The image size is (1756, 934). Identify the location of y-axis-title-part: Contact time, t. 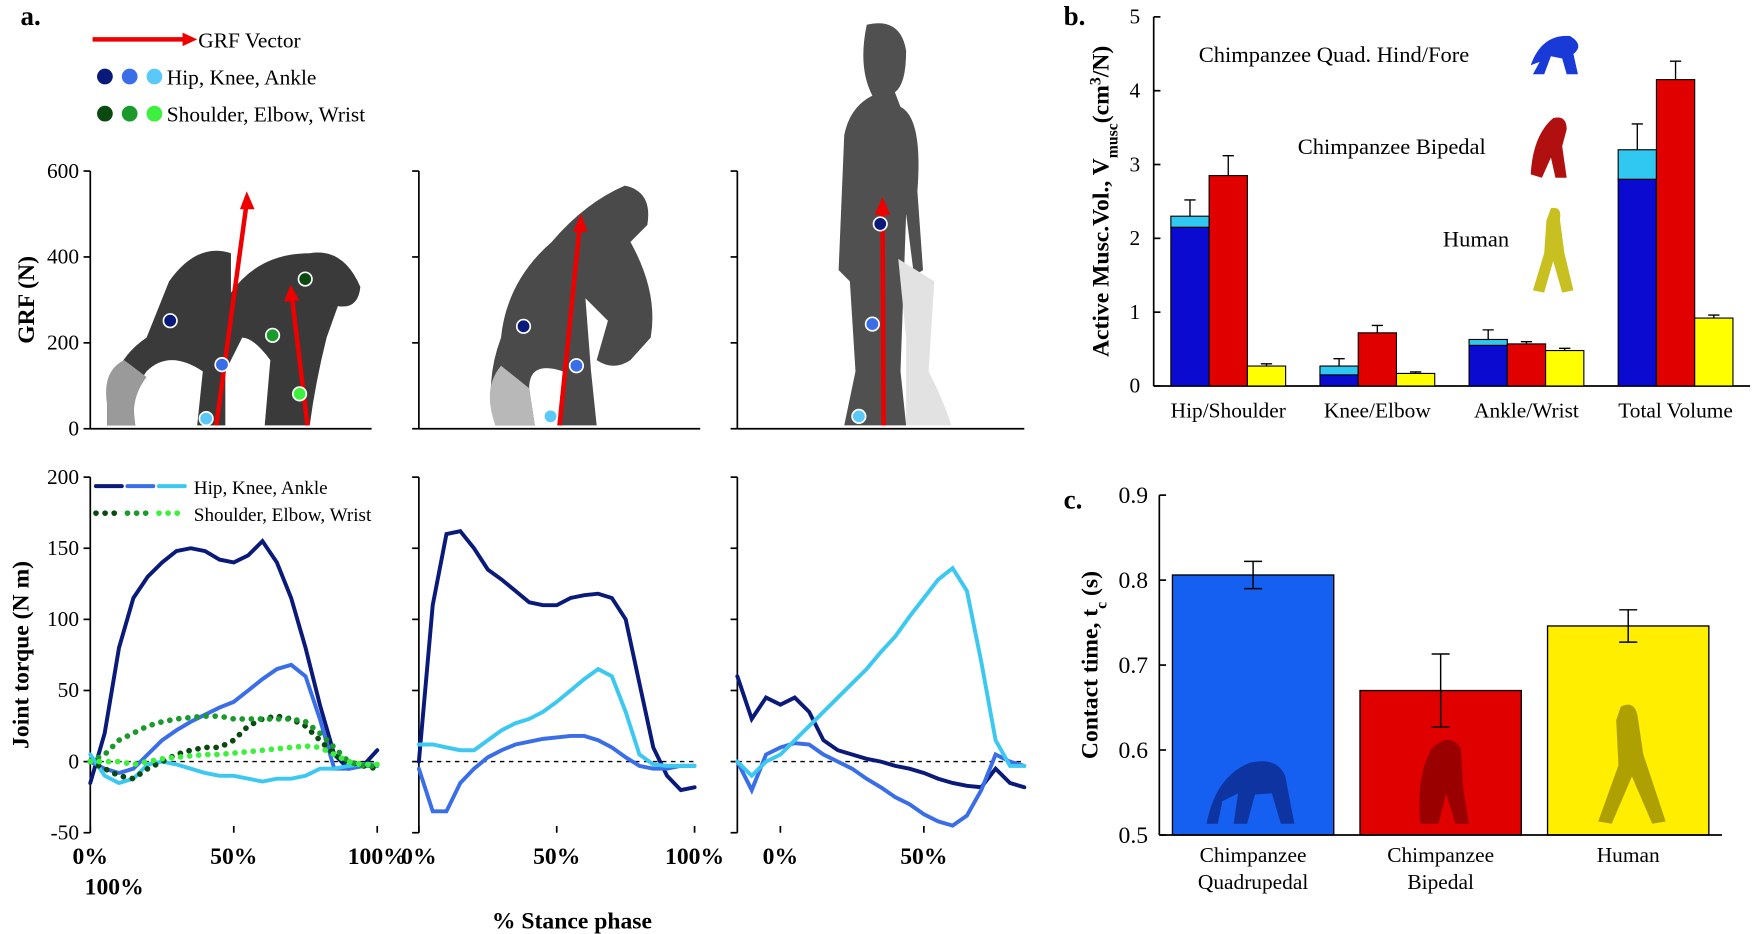
(1090, 684).